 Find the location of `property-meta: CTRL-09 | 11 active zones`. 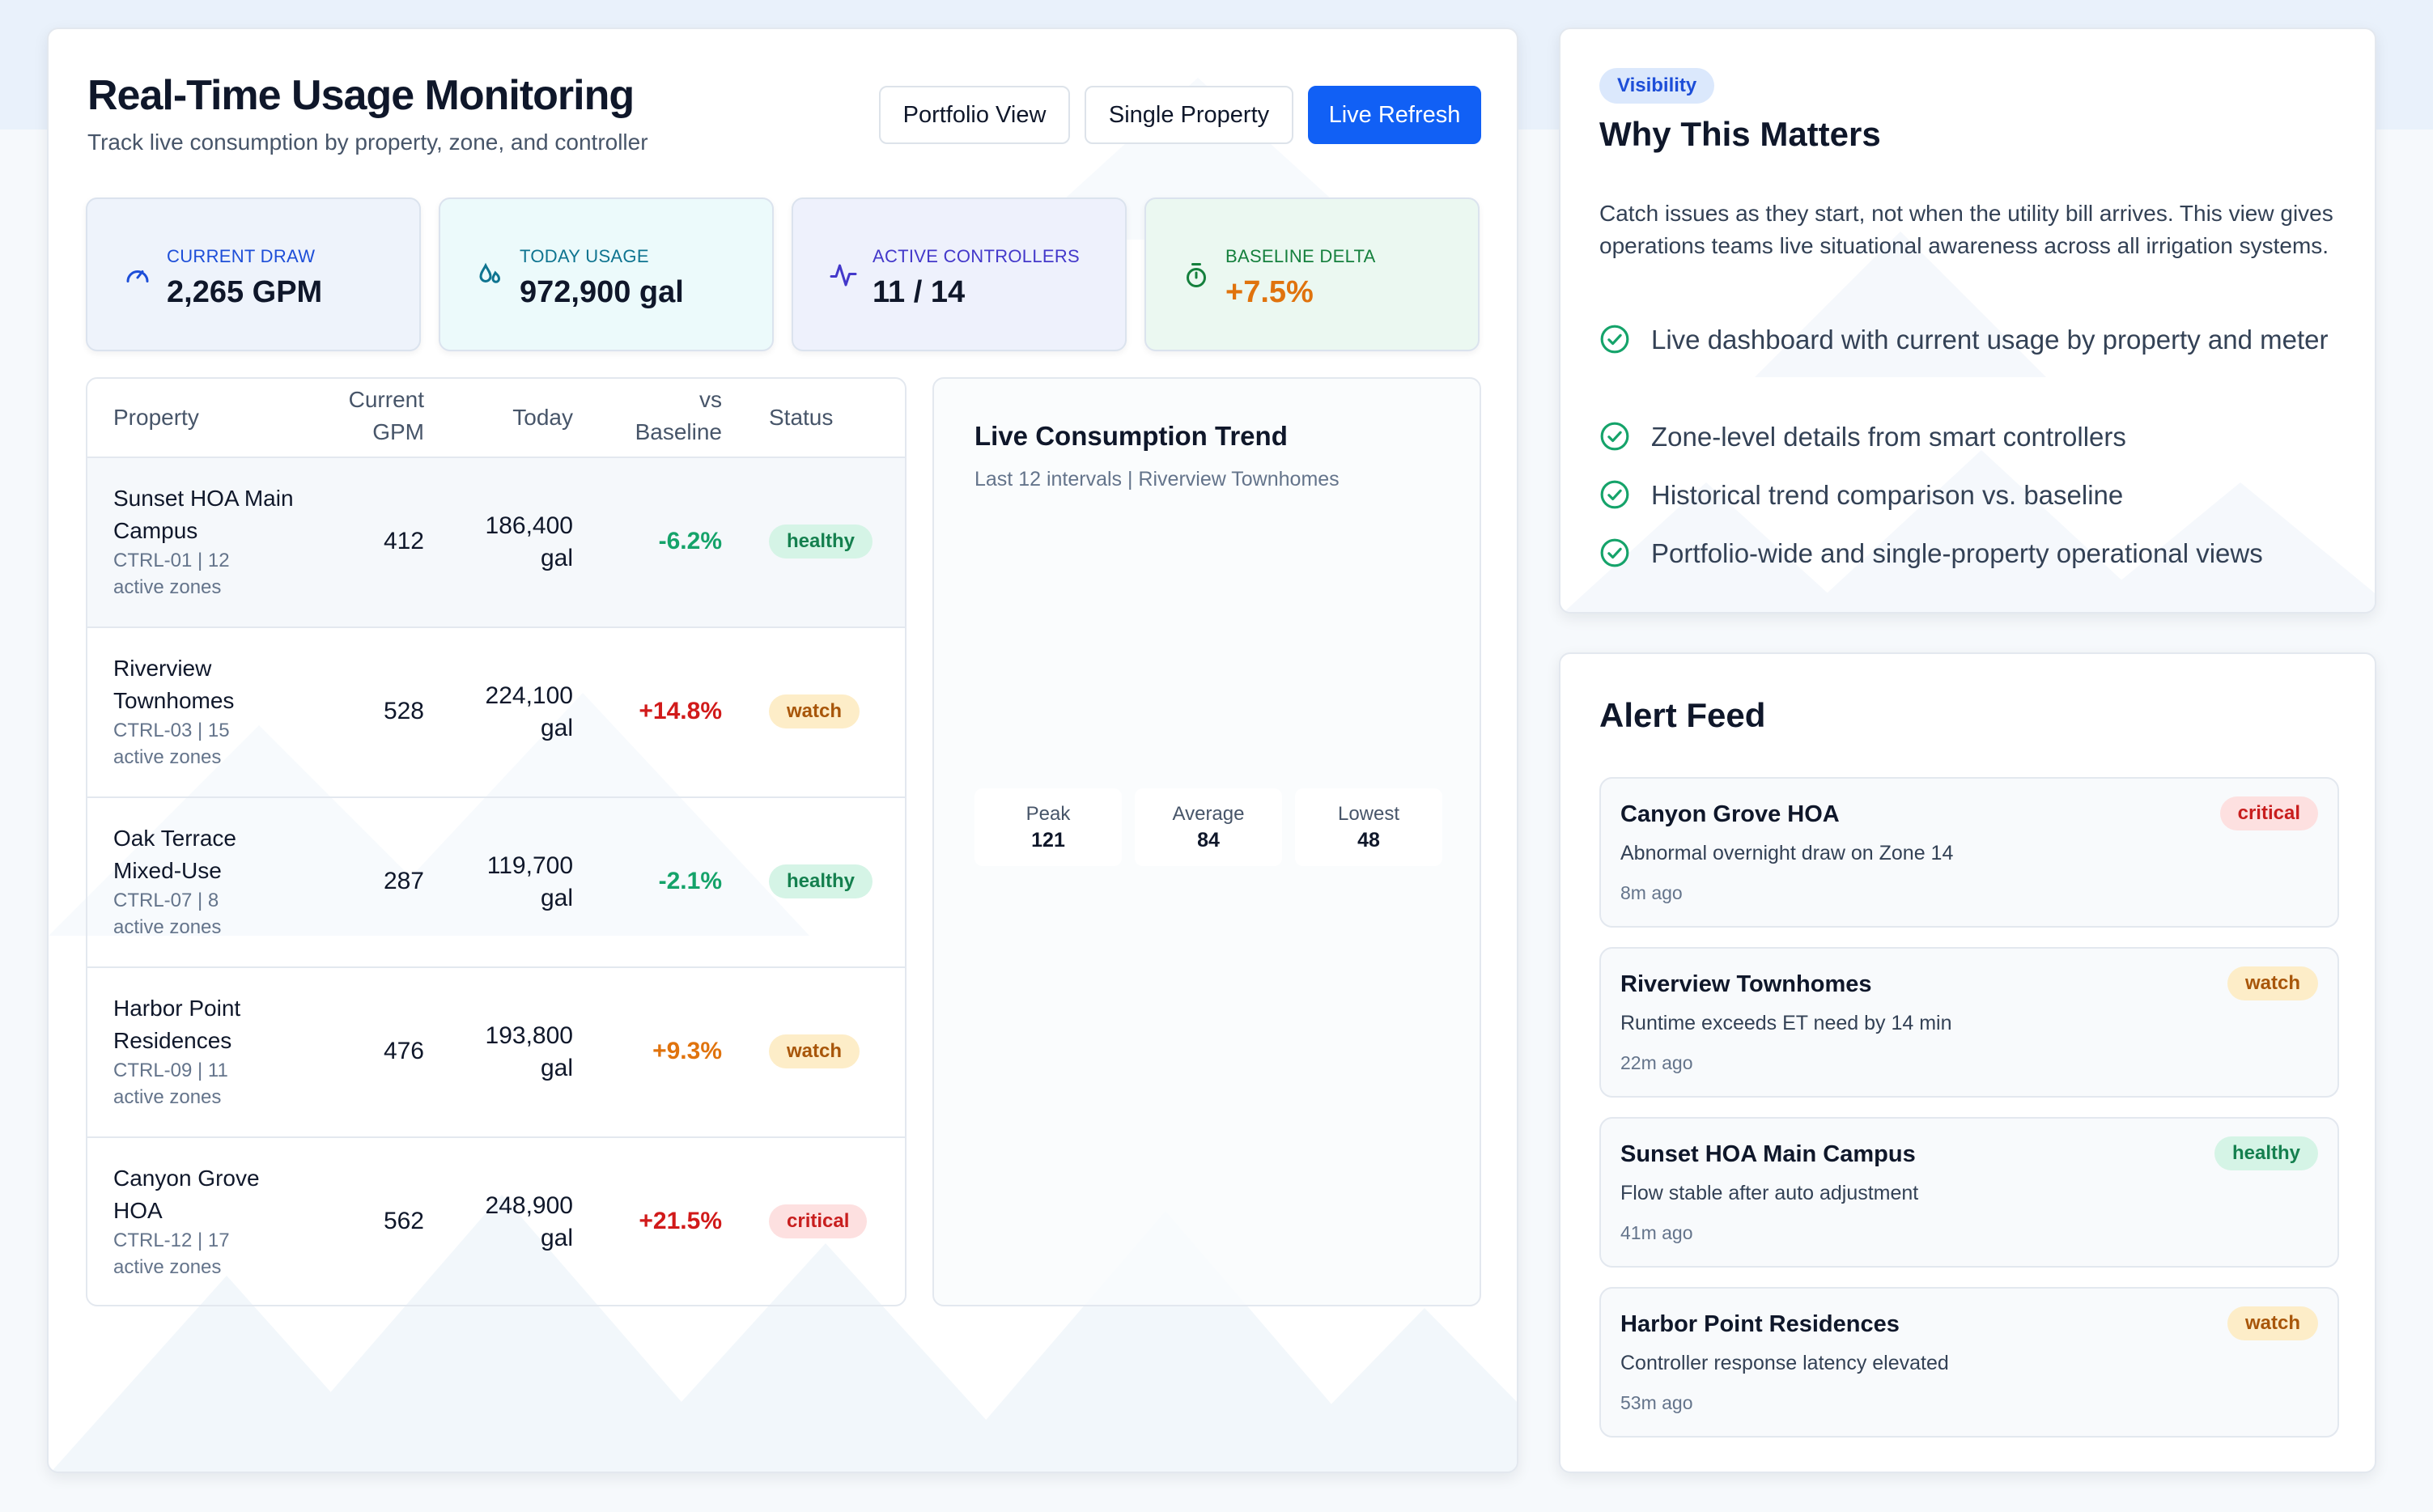

property-meta: CTRL-09 | 11 active zones is located at coordinates (170, 1084).